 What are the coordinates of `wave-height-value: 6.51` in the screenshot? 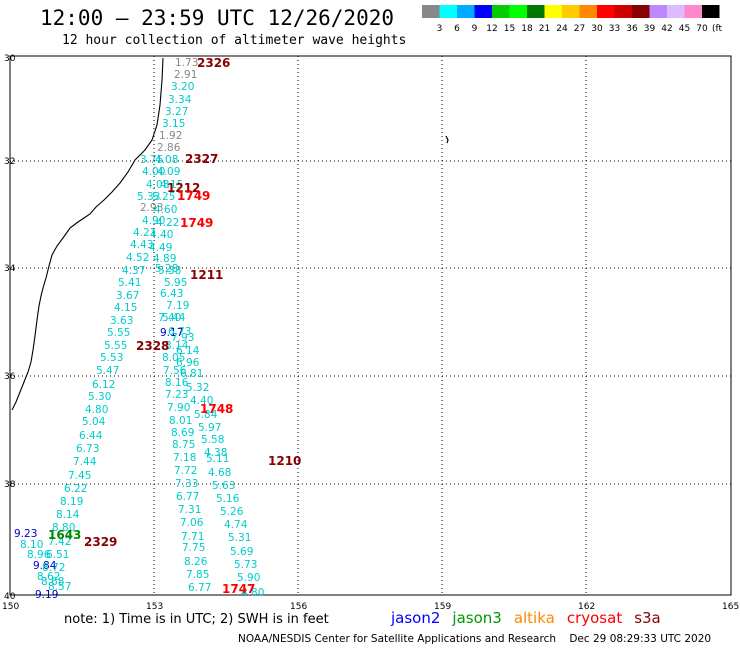 It's located at (57, 555).